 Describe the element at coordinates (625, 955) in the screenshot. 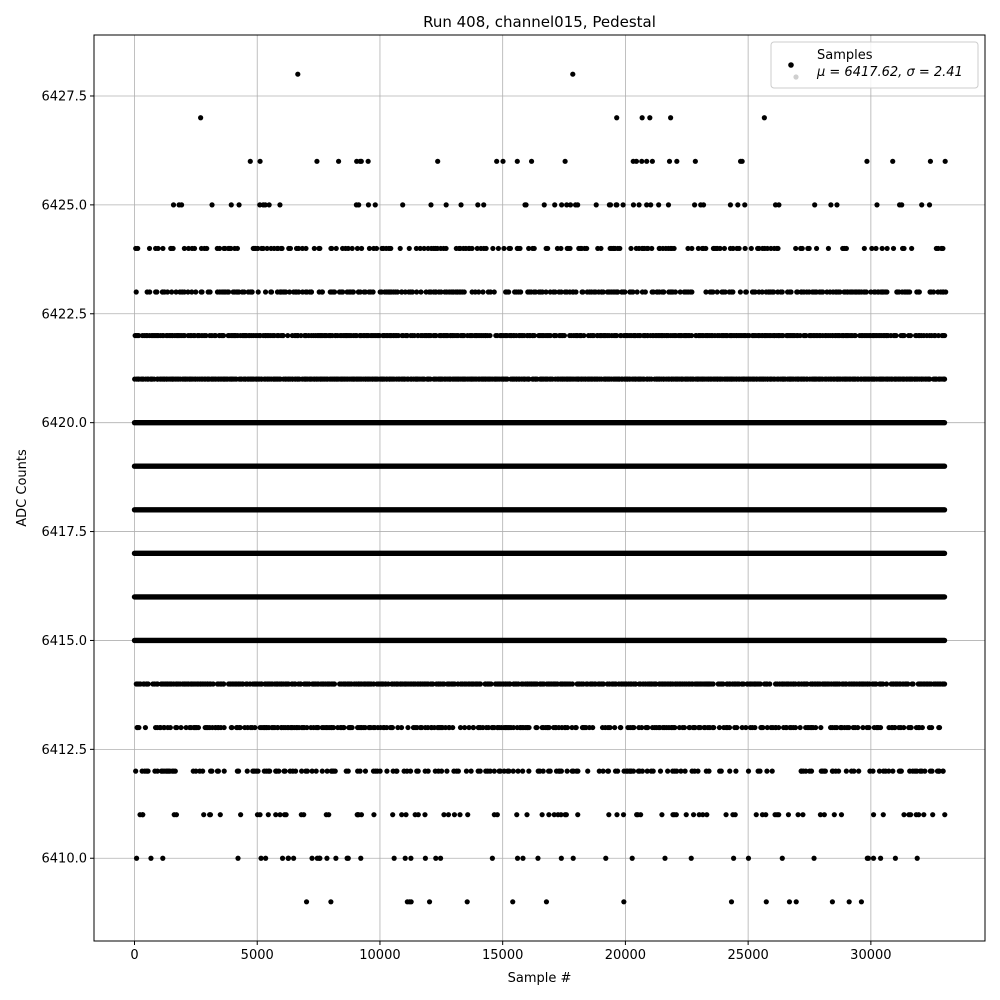

I see `x-tick-label: 20000` at that location.